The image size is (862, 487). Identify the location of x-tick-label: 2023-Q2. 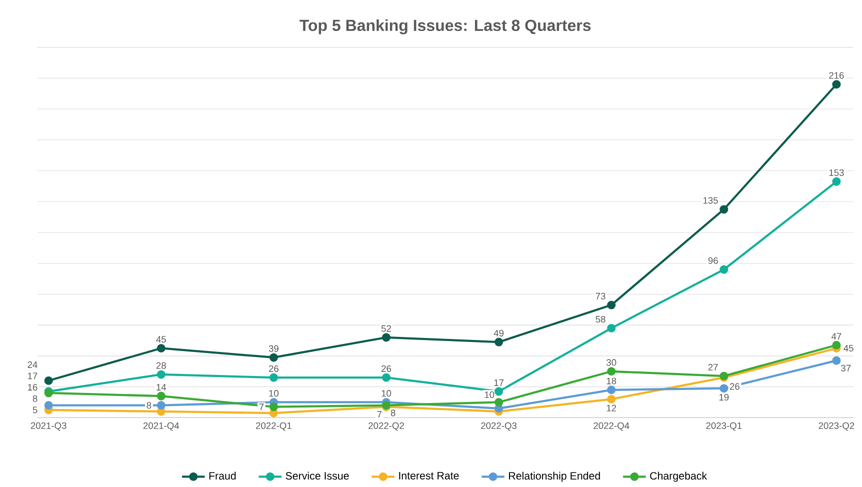
(836, 426).